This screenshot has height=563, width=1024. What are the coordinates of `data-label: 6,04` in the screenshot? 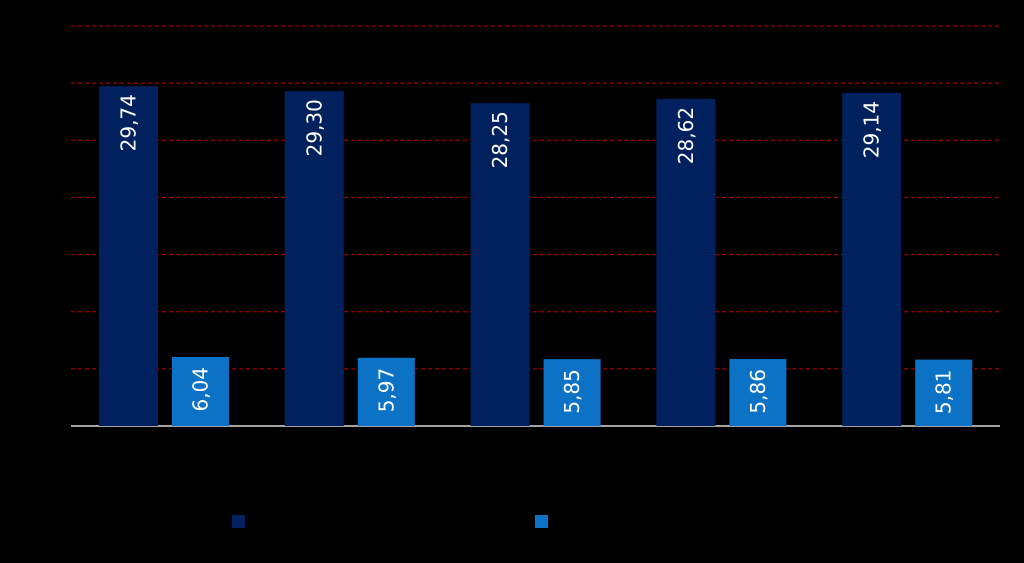 It's located at (201, 389).